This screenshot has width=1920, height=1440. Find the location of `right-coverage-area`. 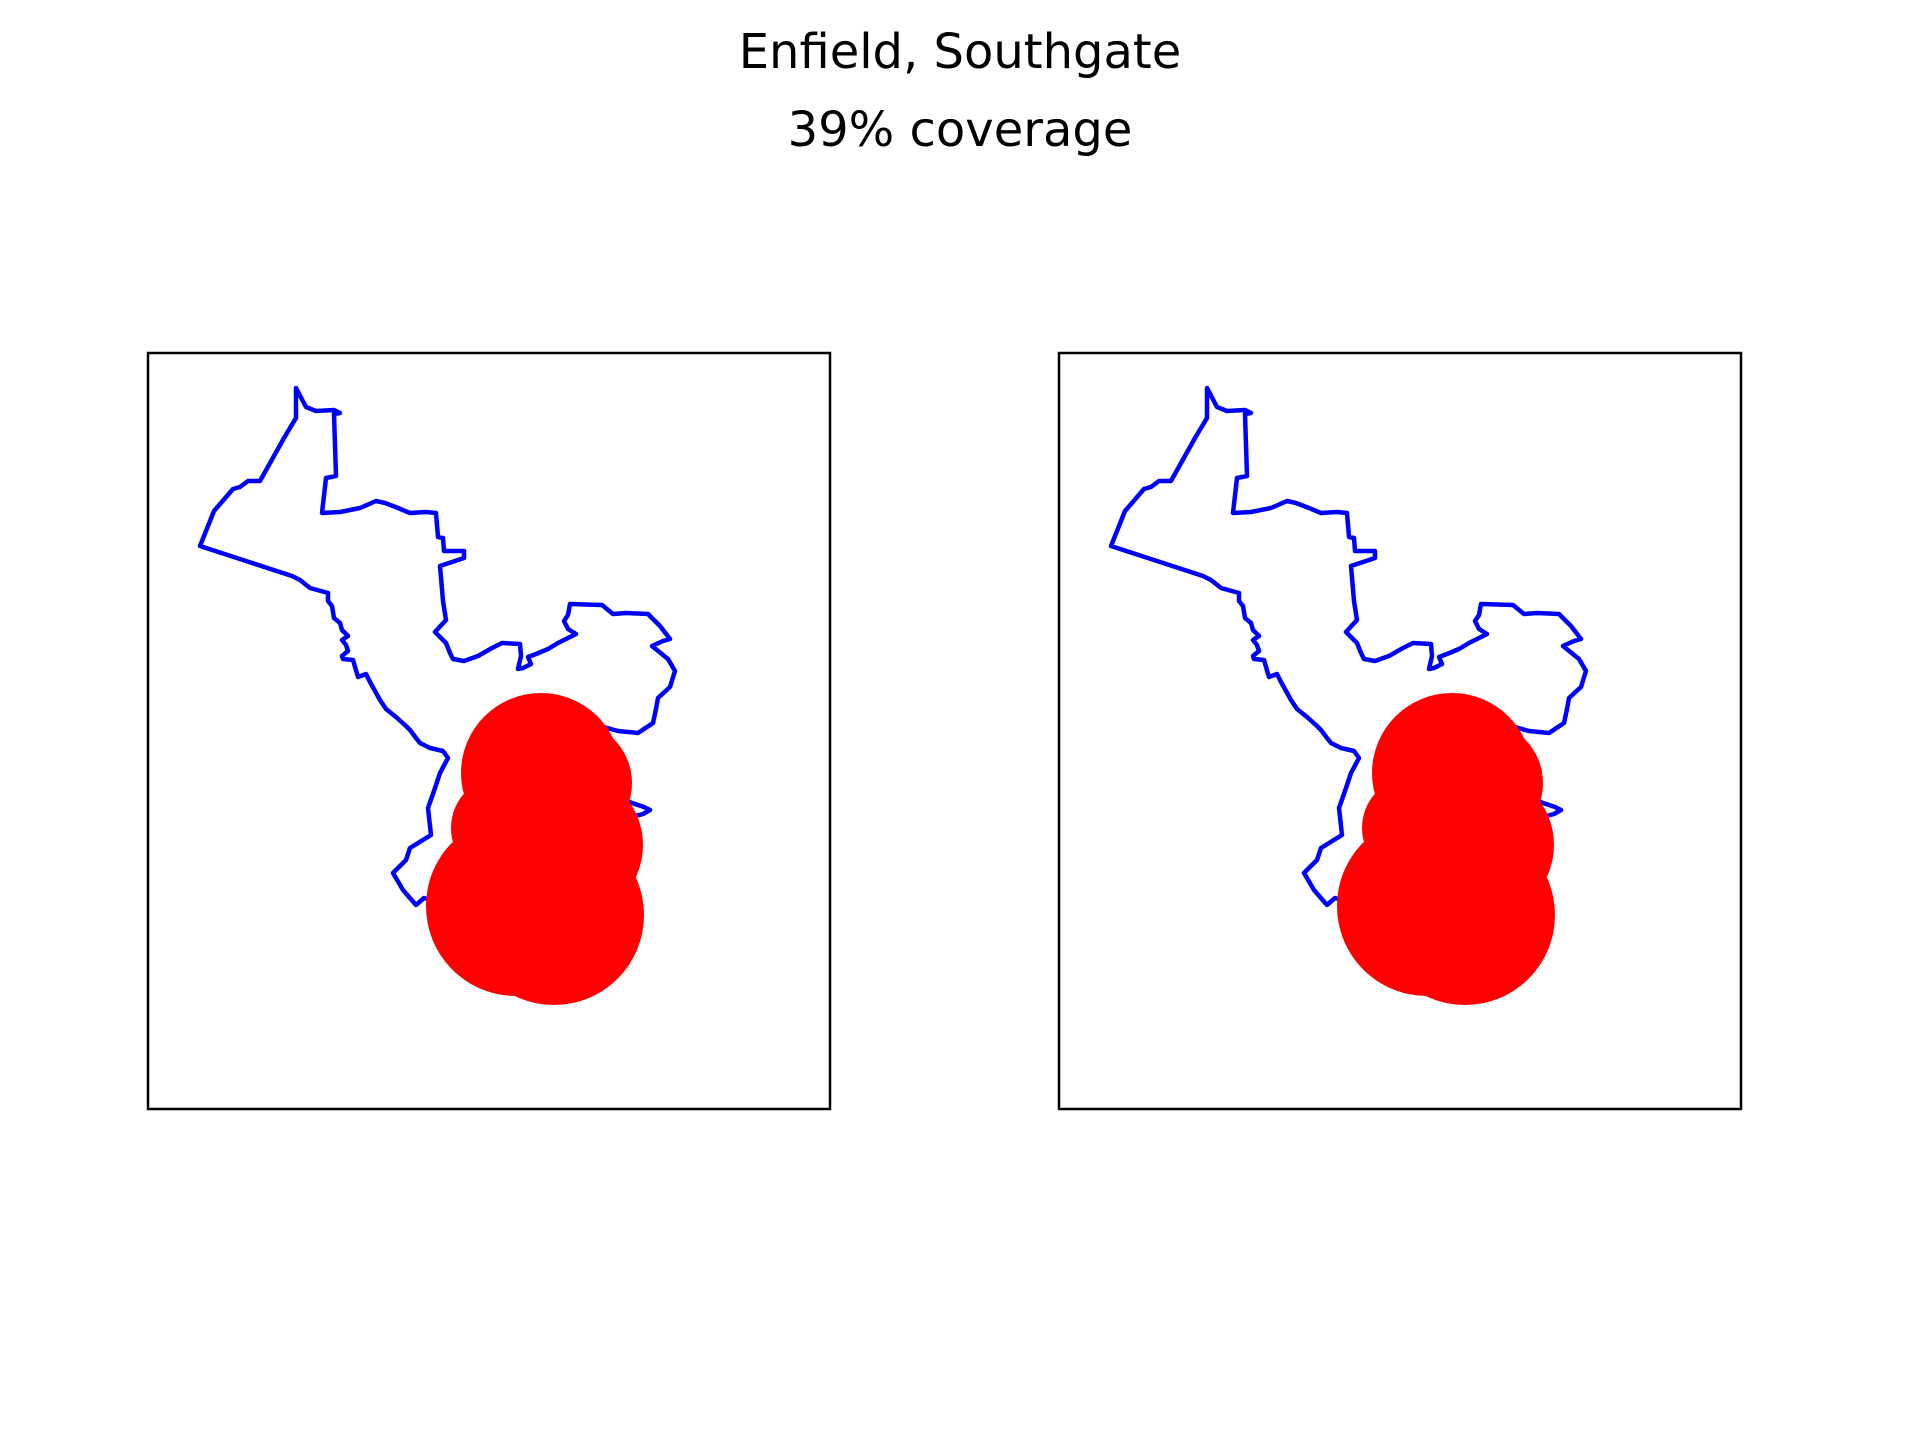

right-coverage-area is located at coordinates (1446, 849).